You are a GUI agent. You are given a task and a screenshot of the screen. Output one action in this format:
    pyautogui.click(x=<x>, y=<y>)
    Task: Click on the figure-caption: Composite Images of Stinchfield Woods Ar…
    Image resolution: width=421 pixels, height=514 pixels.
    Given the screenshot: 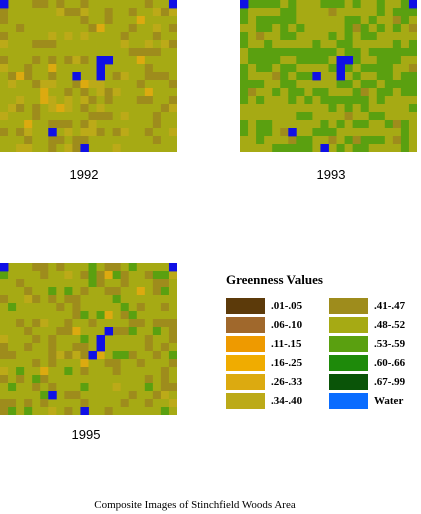 What is the action you would take?
    pyautogui.click(x=195, y=505)
    